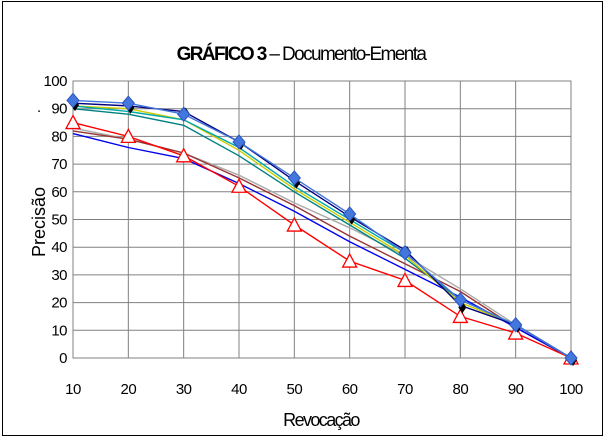 The width and height of the screenshot is (606, 438). Describe the element at coordinates (460, 389) in the screenshot. I see `x-tick-label: 80` at that location.